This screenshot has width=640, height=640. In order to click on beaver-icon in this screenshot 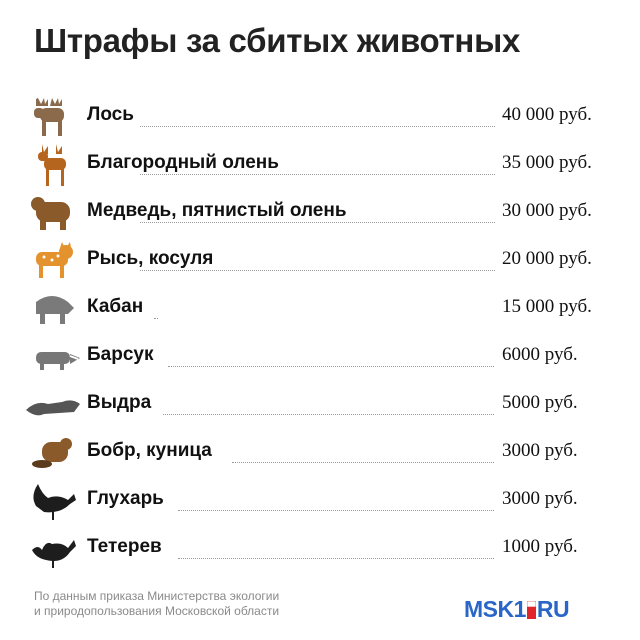, I will do `click(52, 453)`.